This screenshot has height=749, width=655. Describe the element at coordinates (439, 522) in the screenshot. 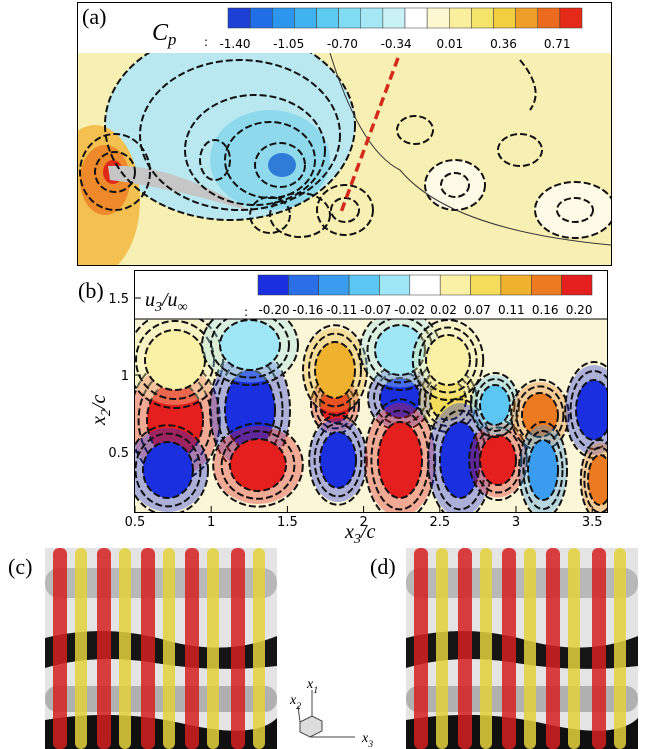

I see `x-tick-label: 2.5` at that location.